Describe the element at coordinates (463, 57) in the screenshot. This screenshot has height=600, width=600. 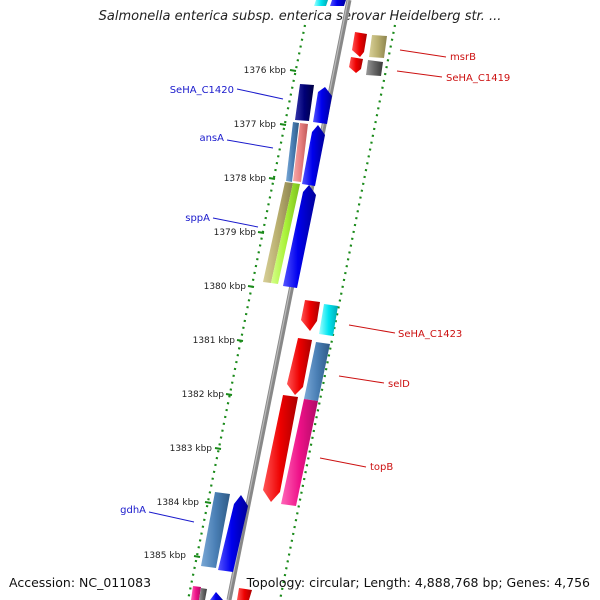
I see `label-msrB: msrB` at that location.